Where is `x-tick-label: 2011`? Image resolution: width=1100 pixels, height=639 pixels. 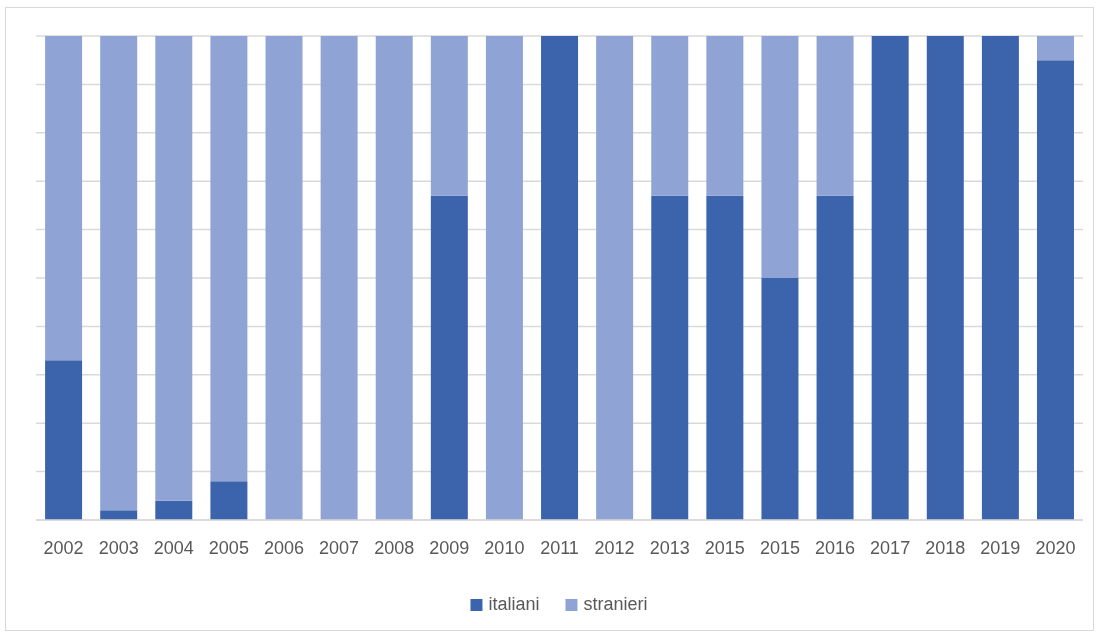
x-tick-label: 2011 is located at coordinates (559, 547).